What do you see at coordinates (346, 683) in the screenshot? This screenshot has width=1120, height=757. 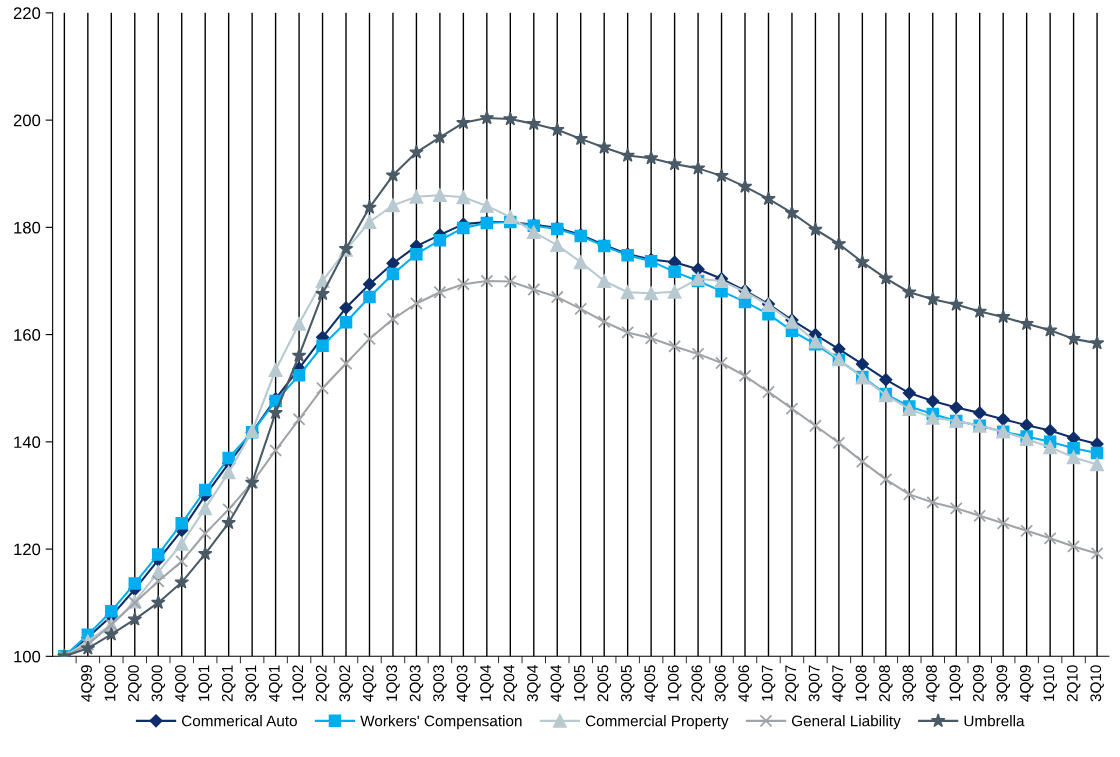 I see `x-tick-label: 3Q02` at bounding box center [346, 683].